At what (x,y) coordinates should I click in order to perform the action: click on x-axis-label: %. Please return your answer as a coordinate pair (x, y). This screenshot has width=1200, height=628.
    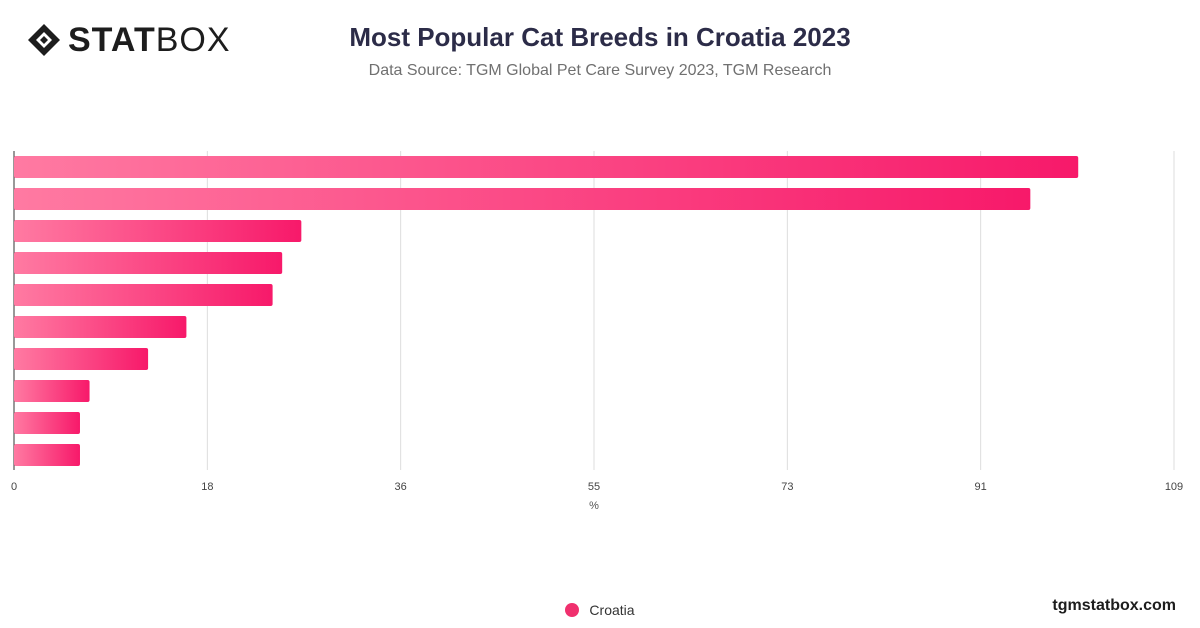
    Looking at the image, I should click on (594, 506).